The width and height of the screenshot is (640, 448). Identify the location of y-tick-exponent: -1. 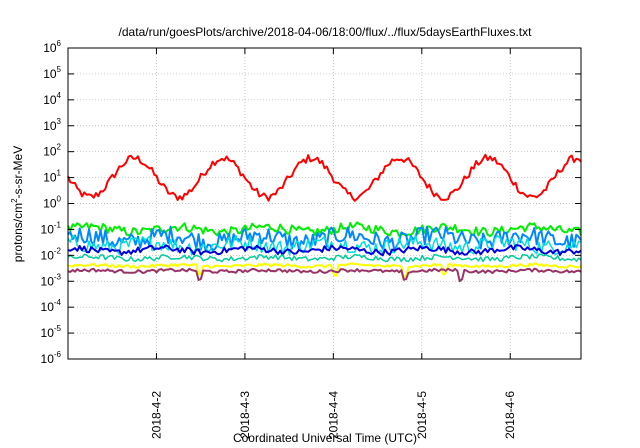
(58, 224).